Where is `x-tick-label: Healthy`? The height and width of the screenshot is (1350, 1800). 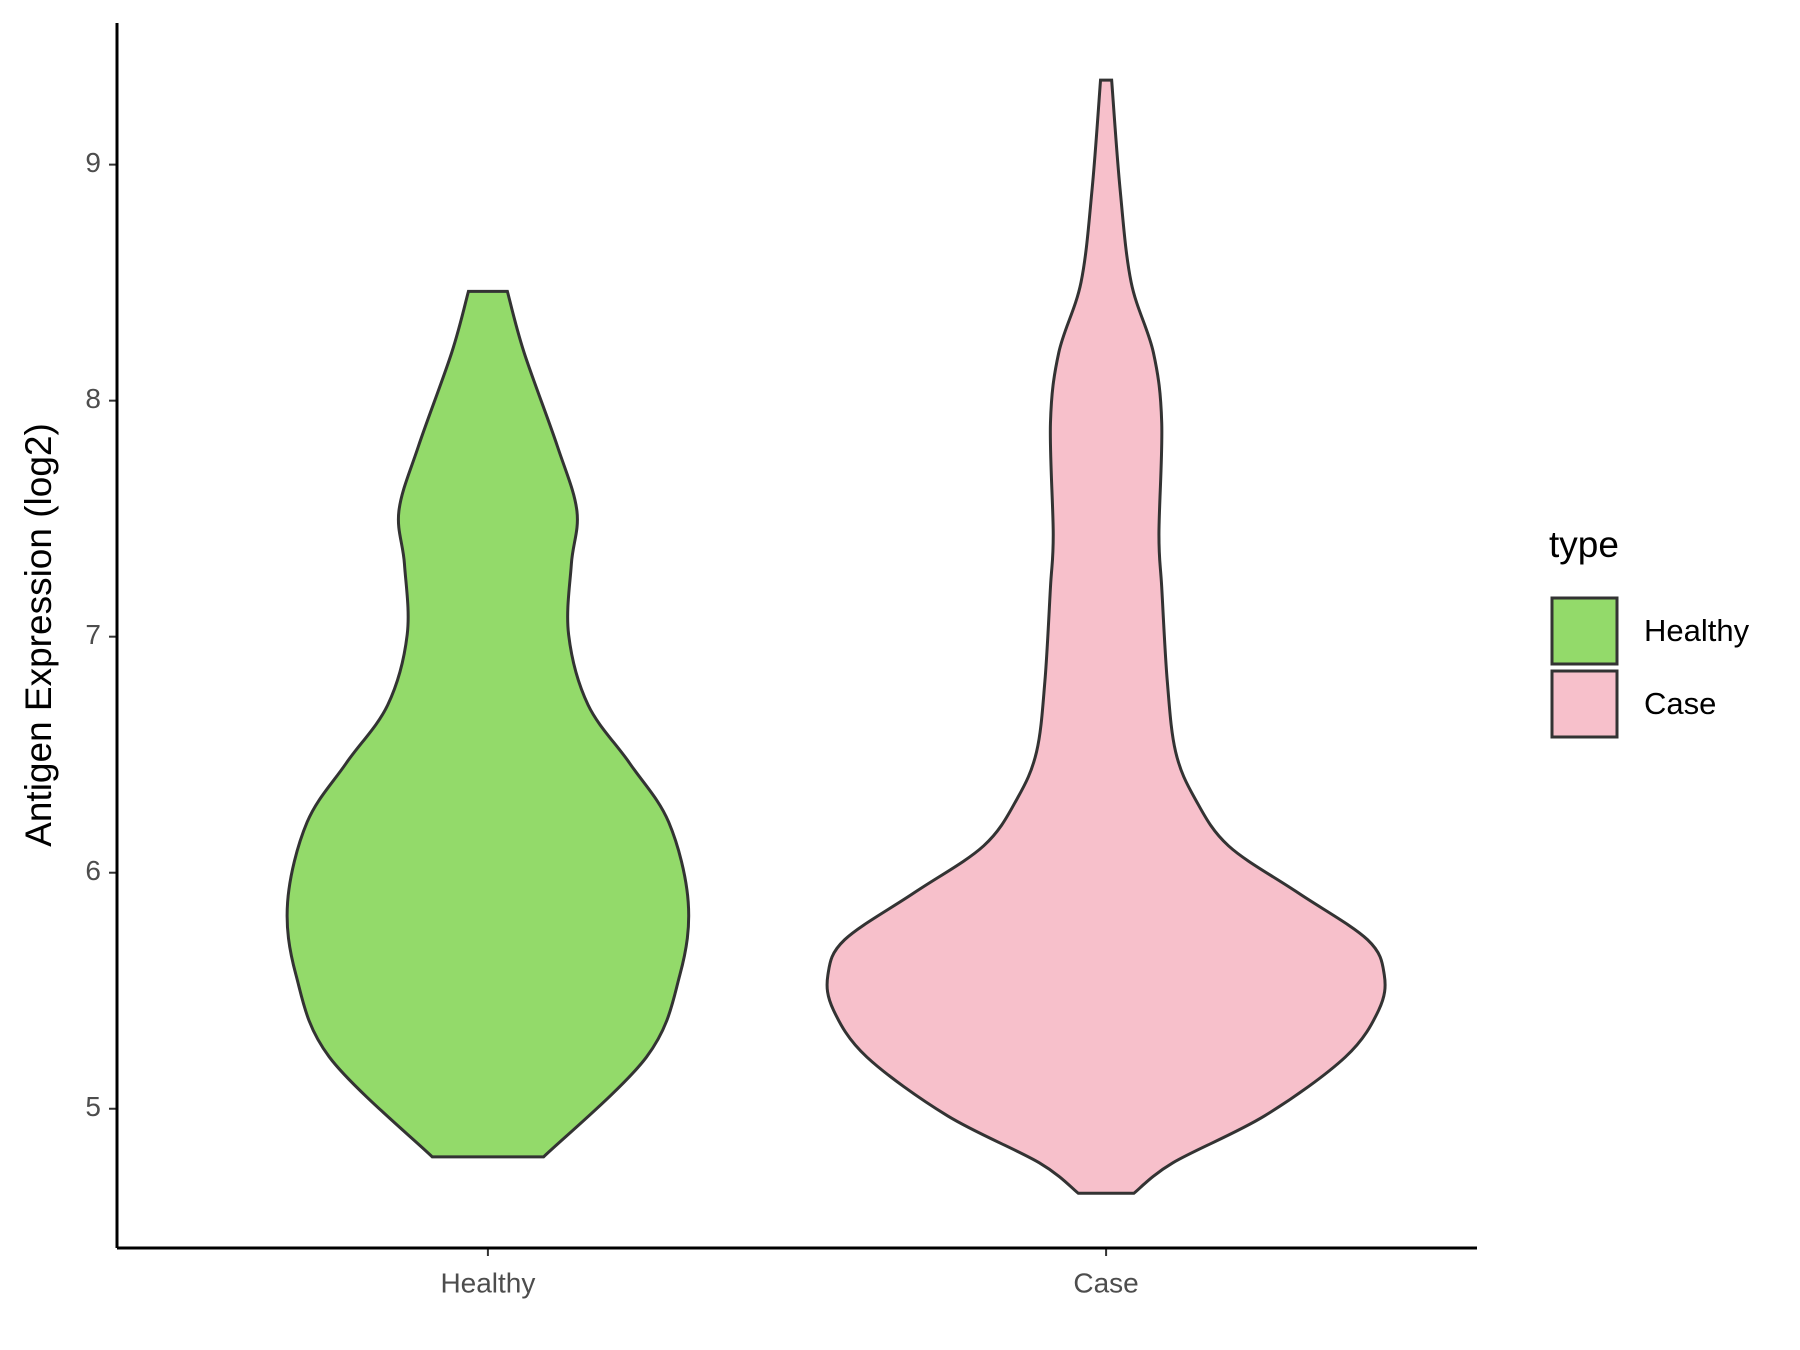 x-tick-label: Healthy is located at coordinates (487, 1282).